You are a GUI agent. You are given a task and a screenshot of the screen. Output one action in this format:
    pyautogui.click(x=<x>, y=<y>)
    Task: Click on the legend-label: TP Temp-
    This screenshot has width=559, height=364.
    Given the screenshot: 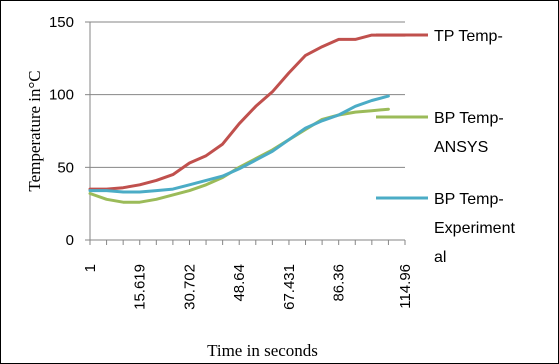 What is the action you would take?
    pyautogui.click(x=468, y=36)
    